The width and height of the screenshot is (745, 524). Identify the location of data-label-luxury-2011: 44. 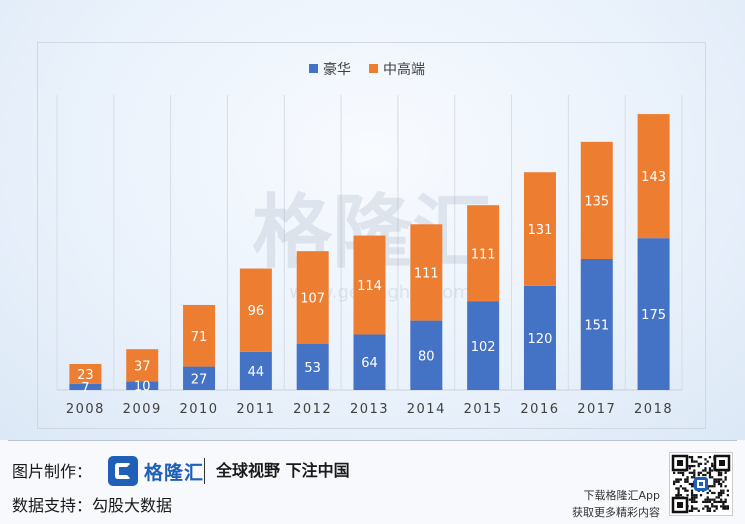
(256, 372).